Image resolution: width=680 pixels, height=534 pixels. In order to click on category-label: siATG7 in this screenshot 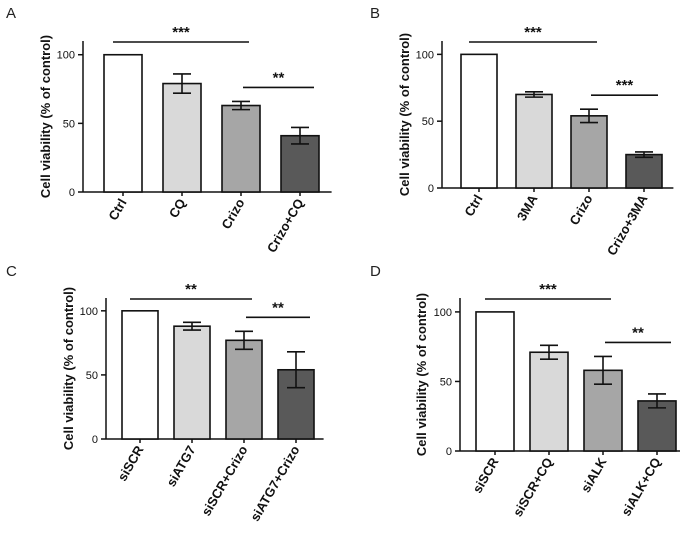, I will do `click(180, 466)`.